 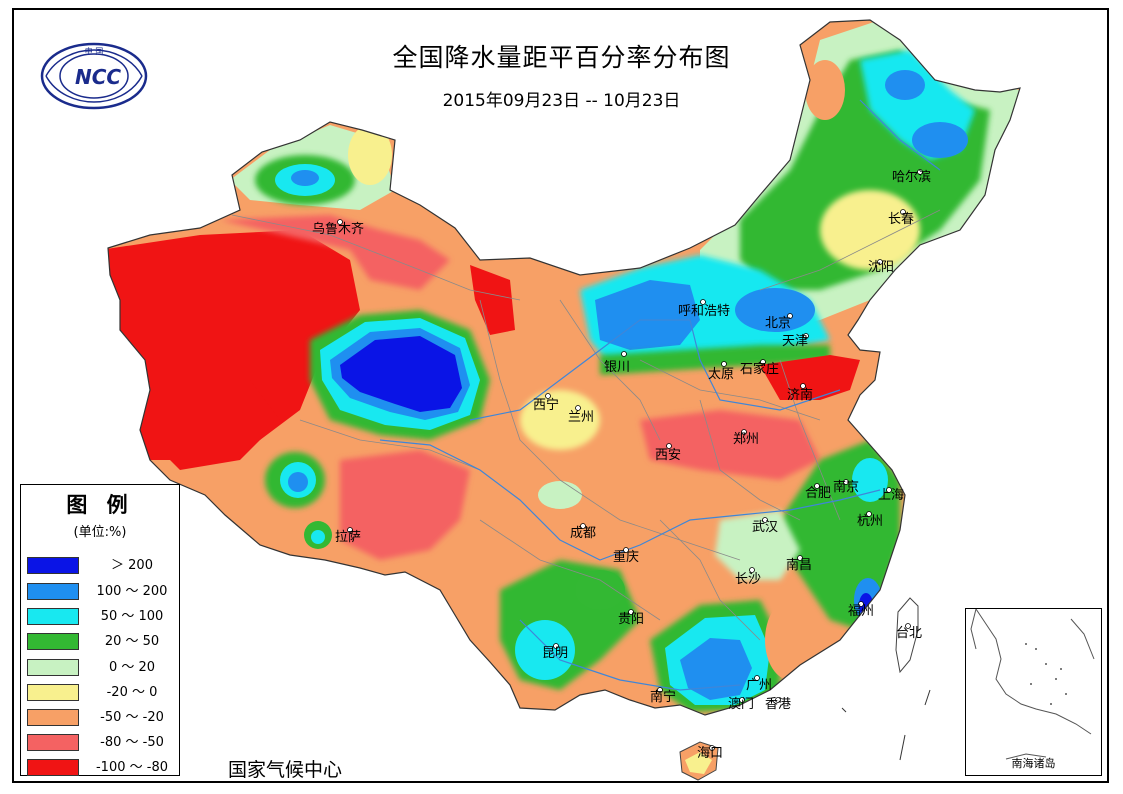 What do you see at coordinates (940, 140) in the screenshot?
I see `ne-blue-zone2` at bounding box center [940, 140].